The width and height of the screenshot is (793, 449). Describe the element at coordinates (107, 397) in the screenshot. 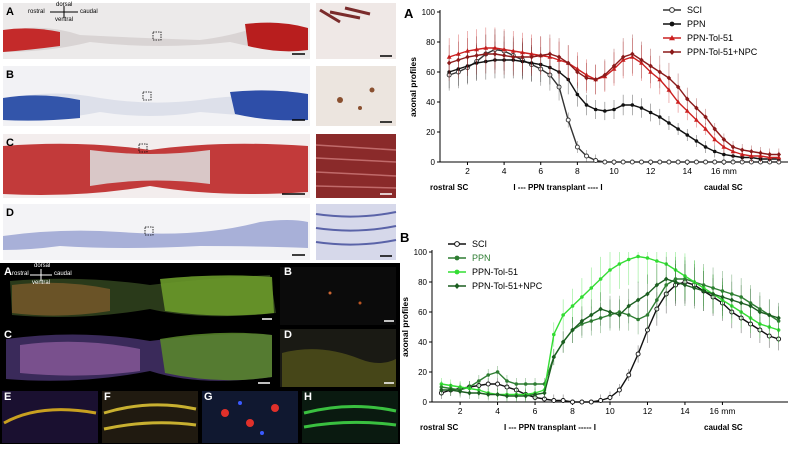

I see `fluor-panel-f-letter: F` at that location.